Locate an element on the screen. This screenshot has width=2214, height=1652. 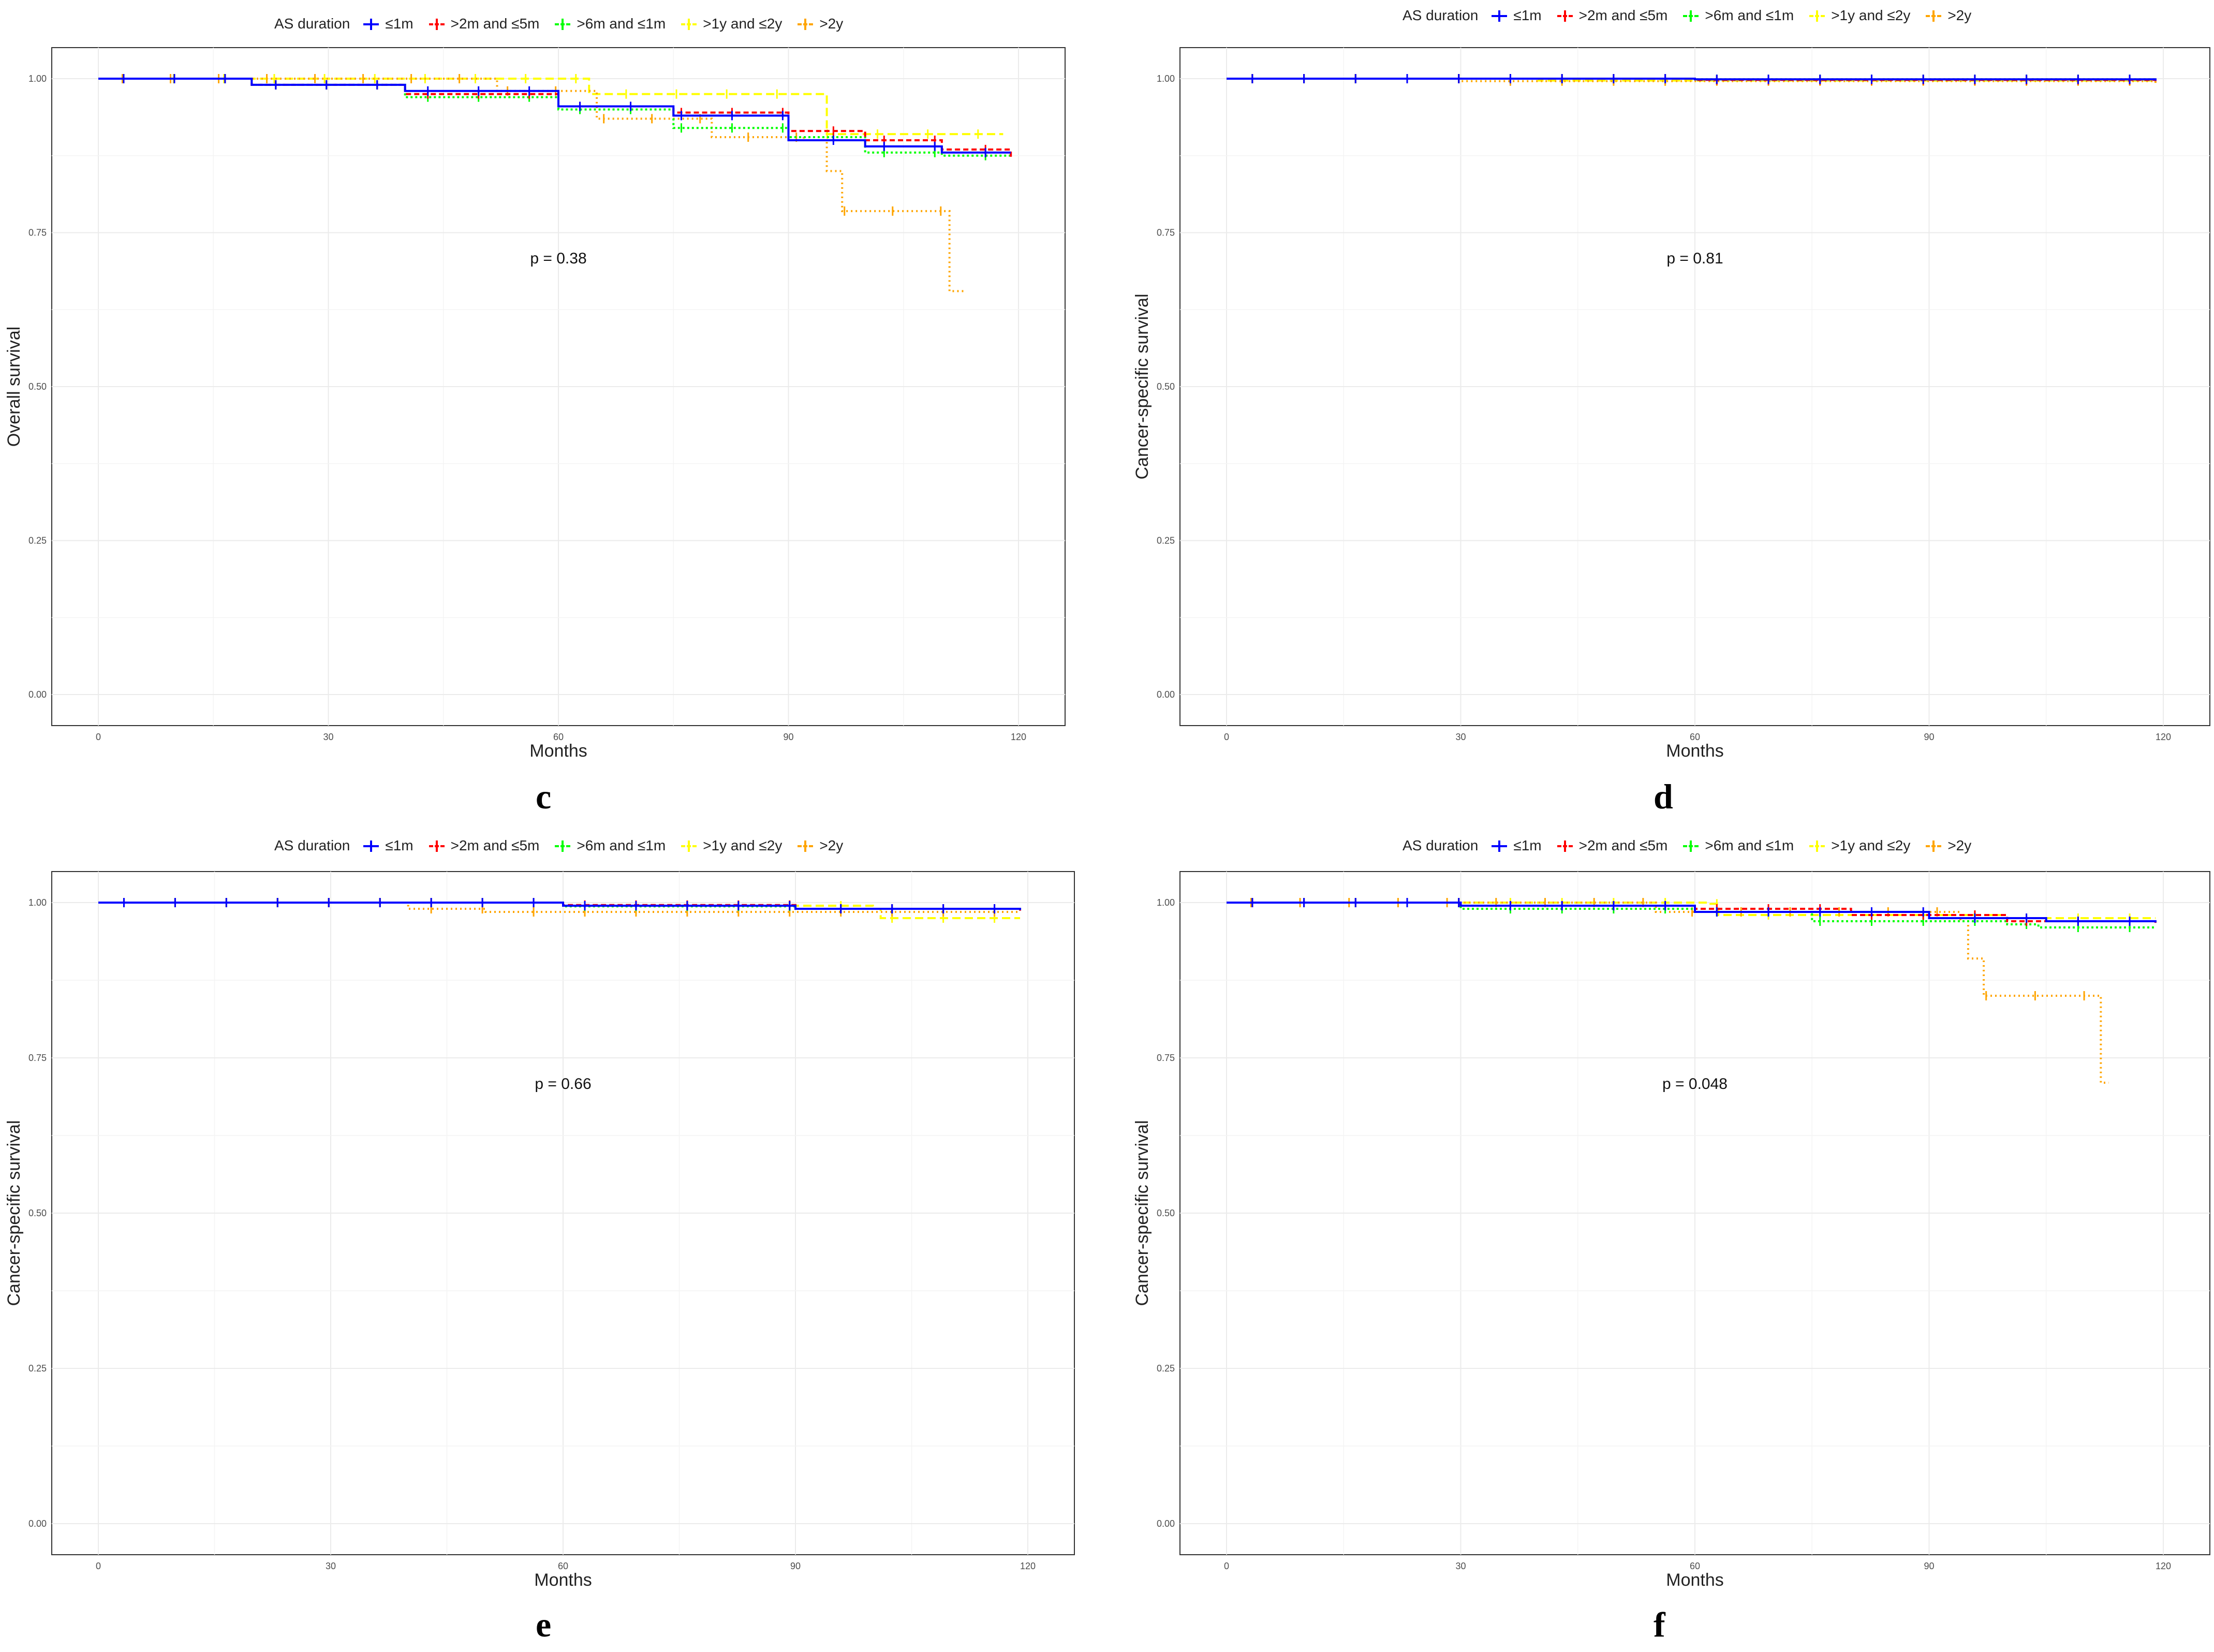
x-tick-label: 120 is located at coordinates (1028, 1566).